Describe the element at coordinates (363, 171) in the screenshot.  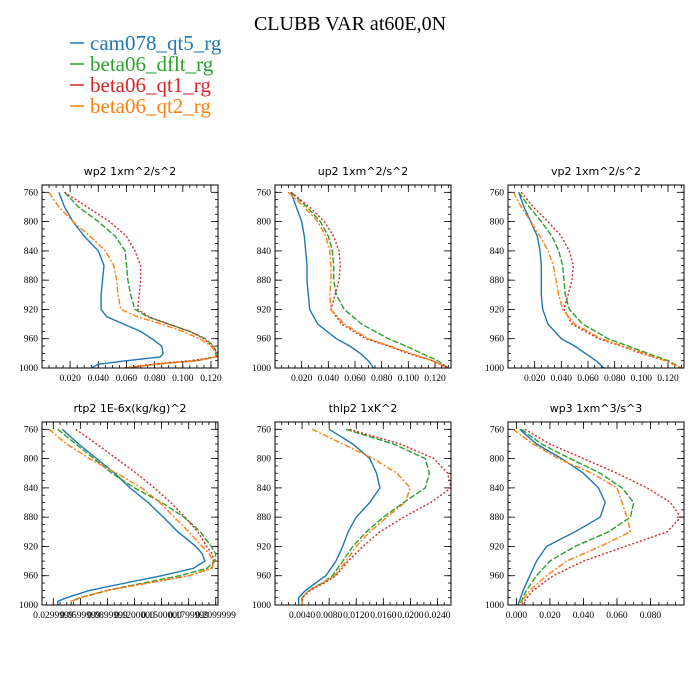
I see `panel-title: up2 1xm^2/s^2` at that location.